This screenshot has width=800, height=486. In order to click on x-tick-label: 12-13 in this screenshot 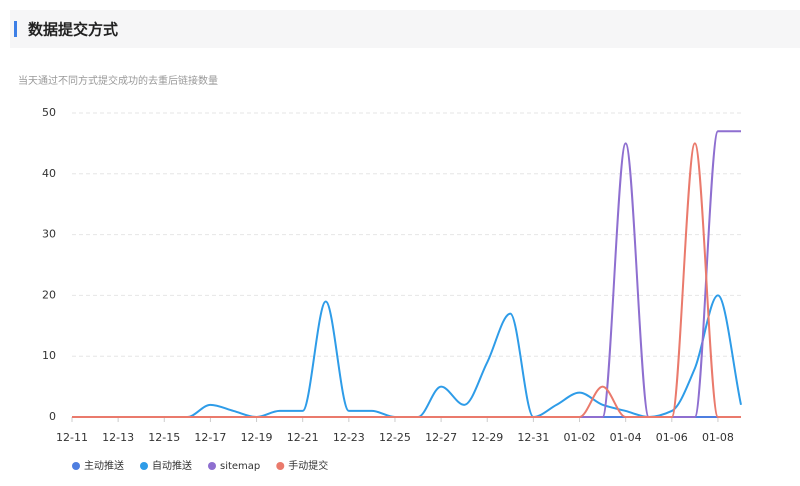, I will do `click(118, 437)`.